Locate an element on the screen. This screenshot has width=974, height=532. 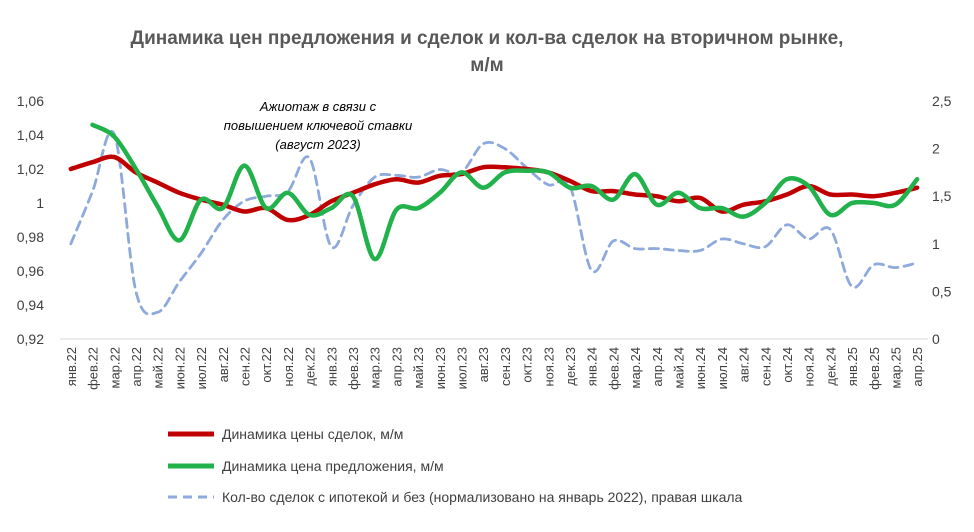
x-tick-label: июн.24 is located at coordinates (700, 368).